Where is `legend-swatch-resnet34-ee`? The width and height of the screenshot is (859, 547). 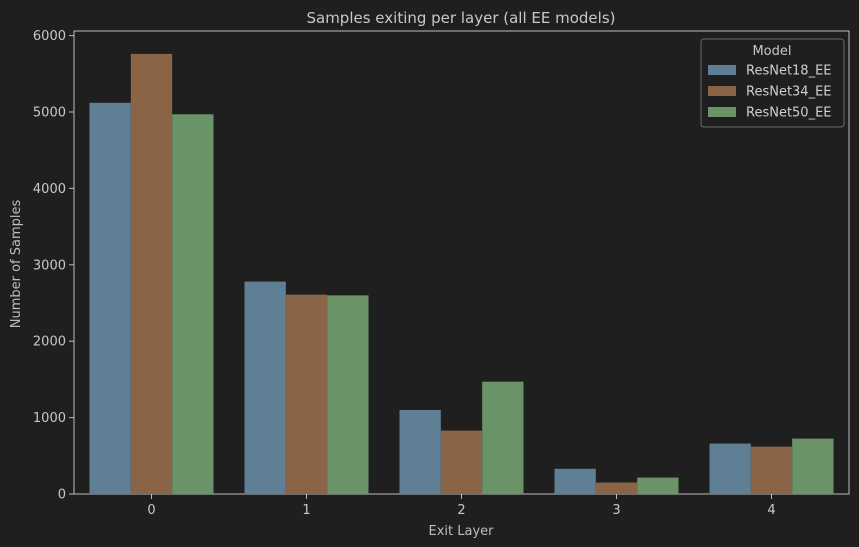 legend-swatch-resnet34-ee is located at coordinates (722, 91).